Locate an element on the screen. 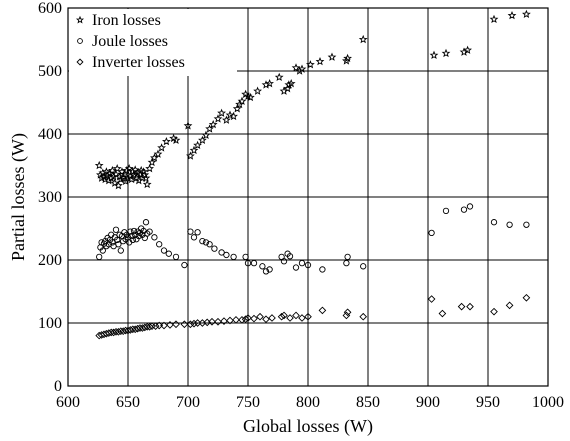 Image resolution: width=570 pixels, height=441 pixels. legend: Iron losses Joule losses Inverter losses is located at coordinates (130, 41).